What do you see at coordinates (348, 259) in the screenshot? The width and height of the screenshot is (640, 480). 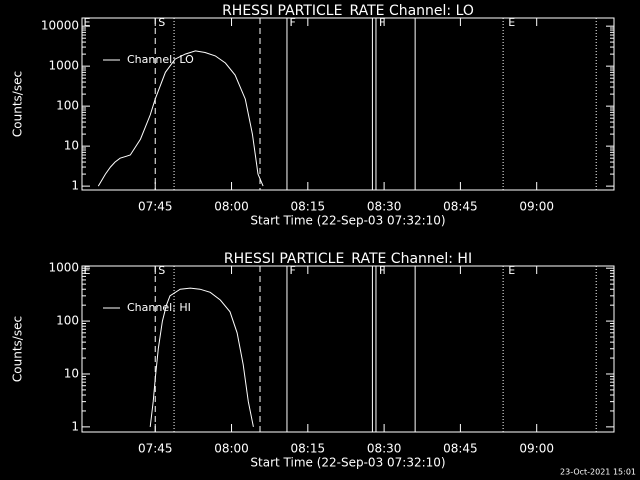 I see `chart-title: RHESSI PARTICLE_RATE Channel: HI` at bounding box center [348, 259].